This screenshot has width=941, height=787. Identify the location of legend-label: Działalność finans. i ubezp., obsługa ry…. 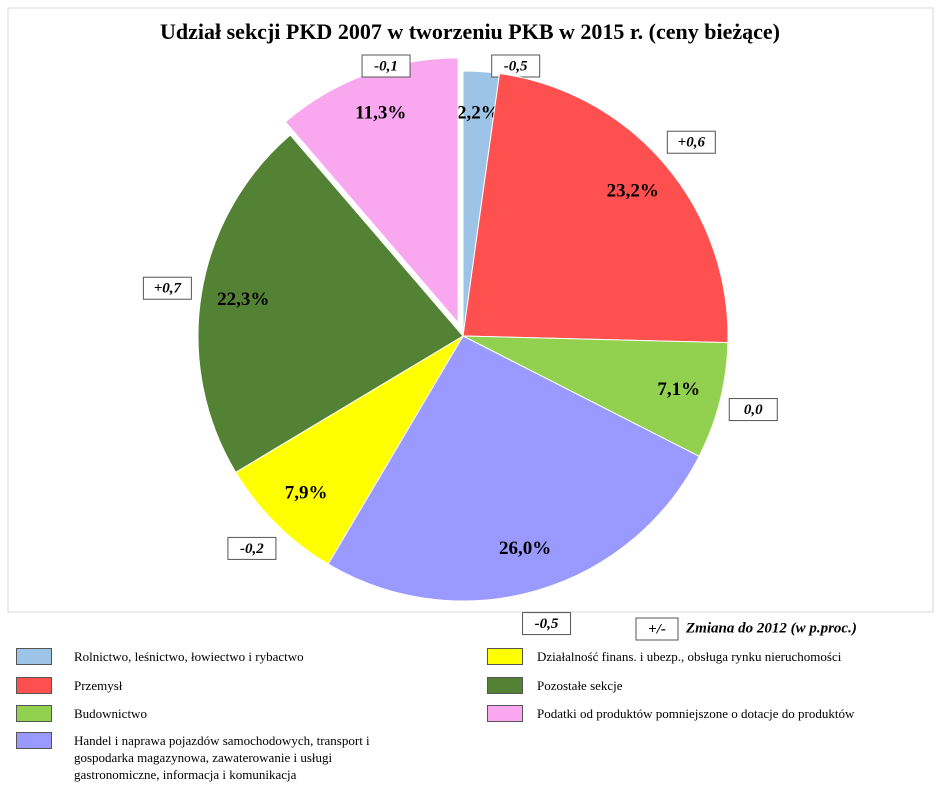
(689, 656).